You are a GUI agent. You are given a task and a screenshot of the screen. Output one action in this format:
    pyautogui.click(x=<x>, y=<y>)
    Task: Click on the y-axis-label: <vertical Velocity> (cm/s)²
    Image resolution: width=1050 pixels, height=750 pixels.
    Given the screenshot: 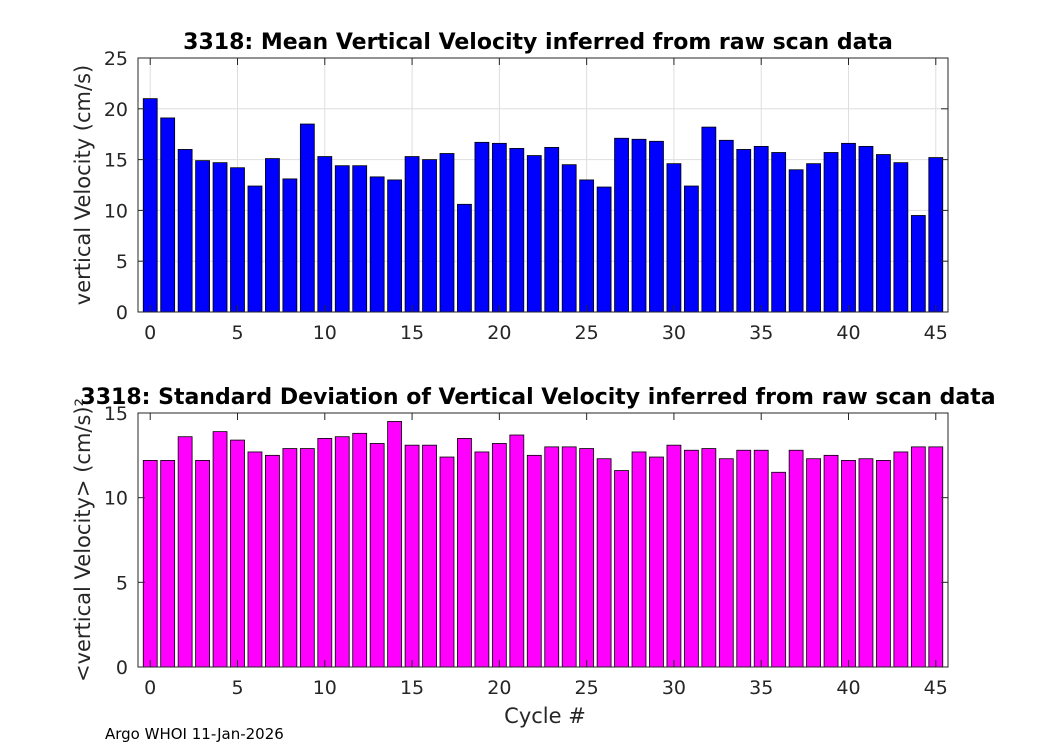 What is the action you would take?
    pyautogui.click(x=83, y=540)
    